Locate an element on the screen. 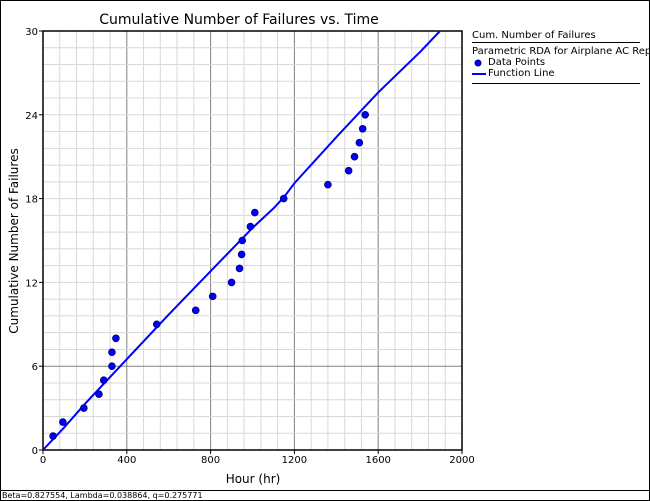  legend-item-data-points: Data Points is located at coordinates (560, 62).